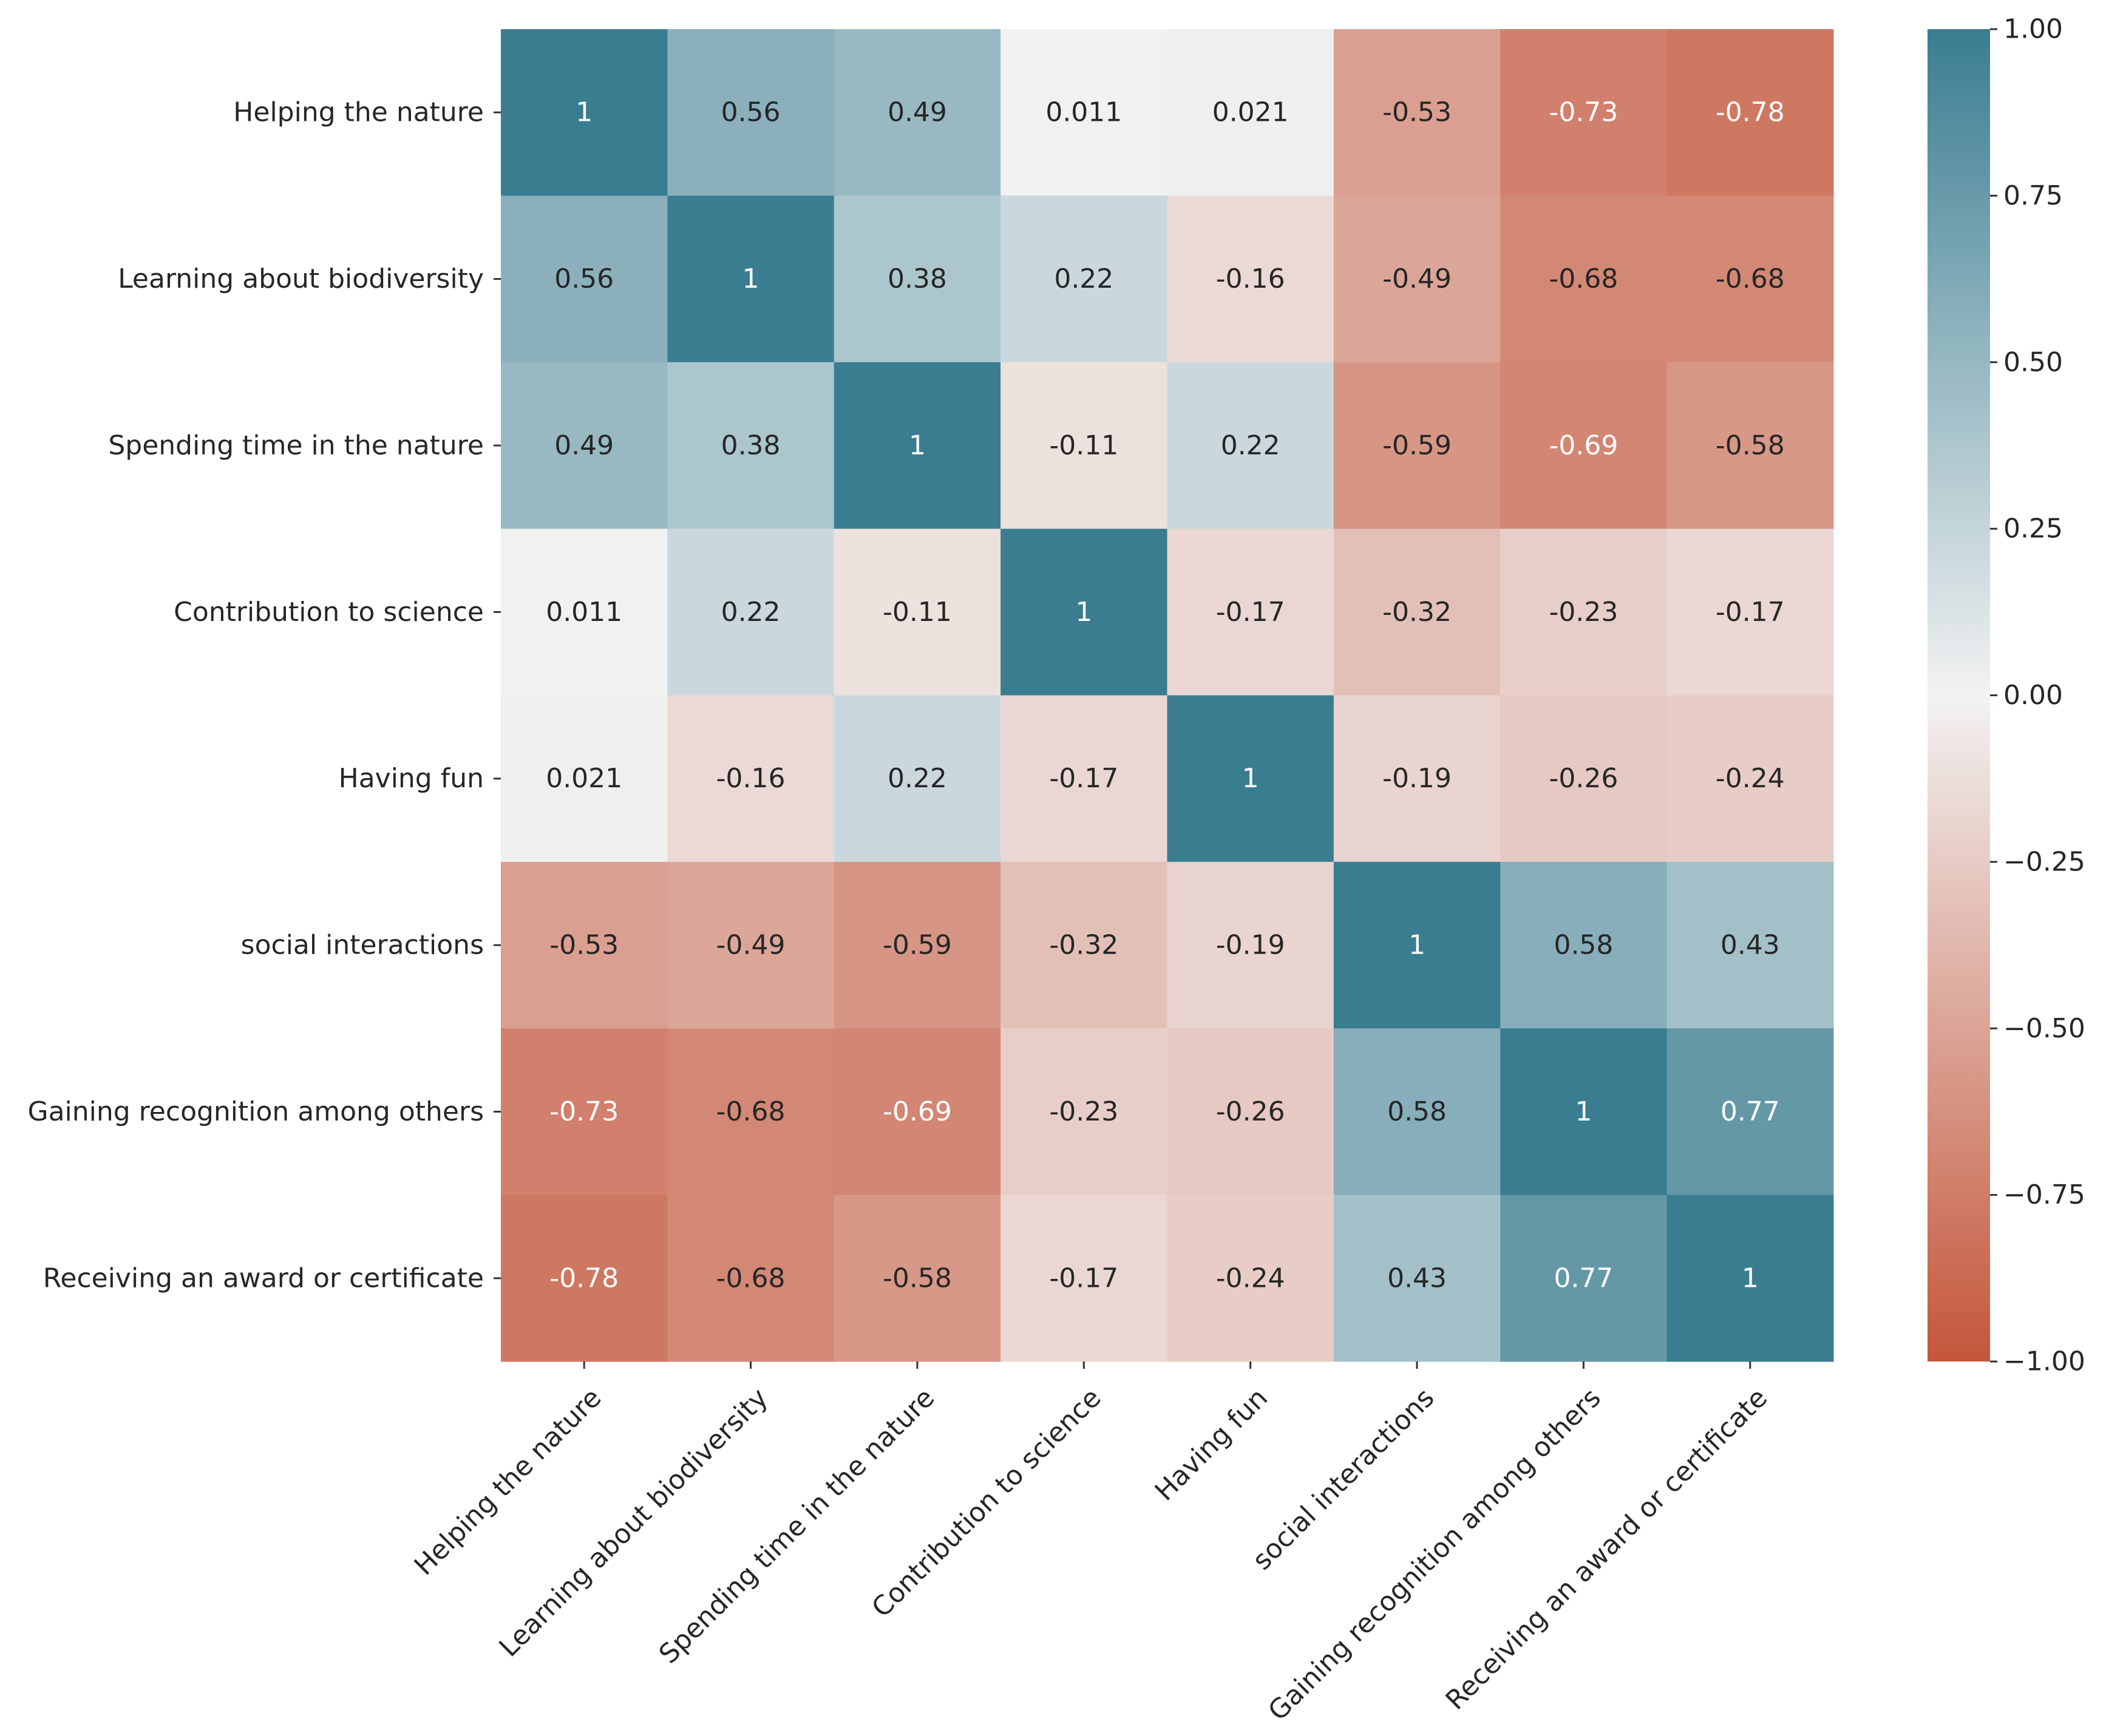 The width and height of the screenshot is (2106, 1736). What do you see at coordinates (917, 1278) in the screenshot?
I see `cell-annotation: -0.58` at bounding box center [917, 1278].